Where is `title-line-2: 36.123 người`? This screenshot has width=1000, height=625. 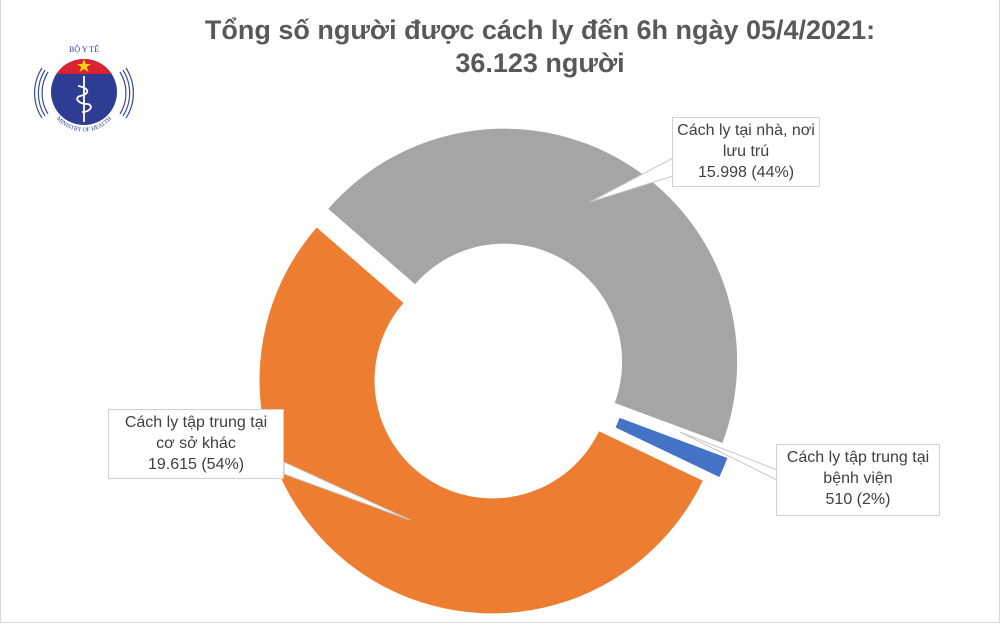 title-line-2: 36.123 người is located at coordinates (540, 63).